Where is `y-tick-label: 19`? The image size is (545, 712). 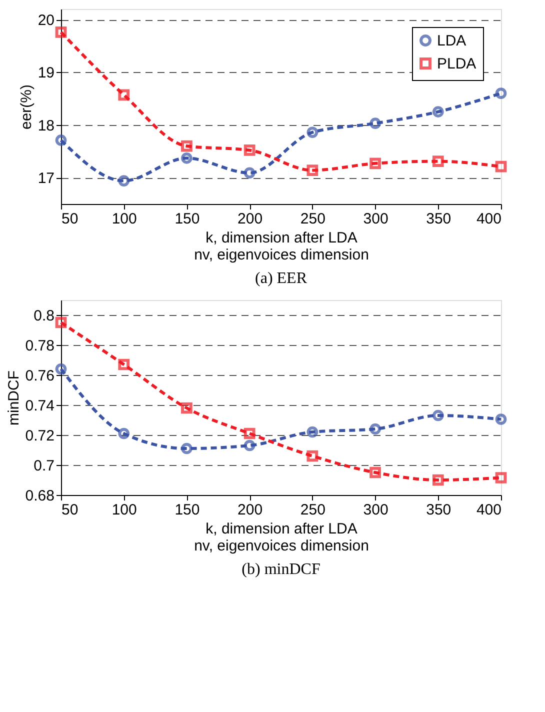 y-tick-label: 19 is located at coordinates (46, 73).